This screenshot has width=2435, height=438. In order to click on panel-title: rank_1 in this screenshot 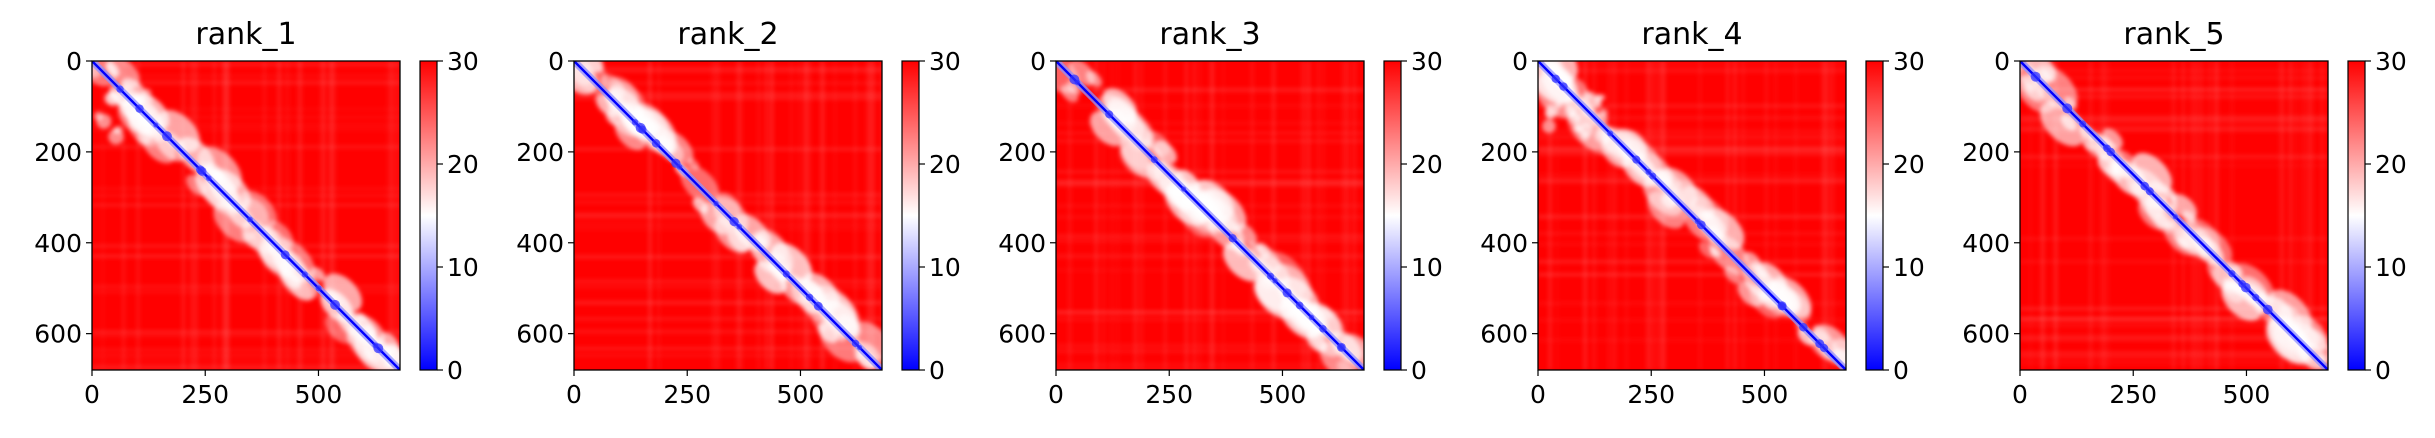, I will do `click(245, 34)`.